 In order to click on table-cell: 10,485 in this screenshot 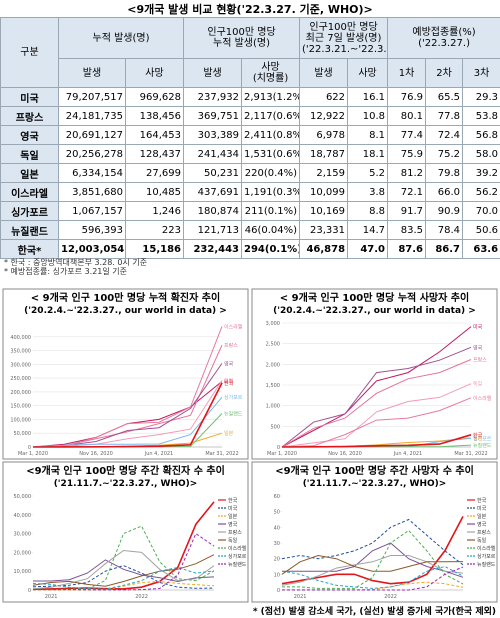, I will do `click(154, 192)`.